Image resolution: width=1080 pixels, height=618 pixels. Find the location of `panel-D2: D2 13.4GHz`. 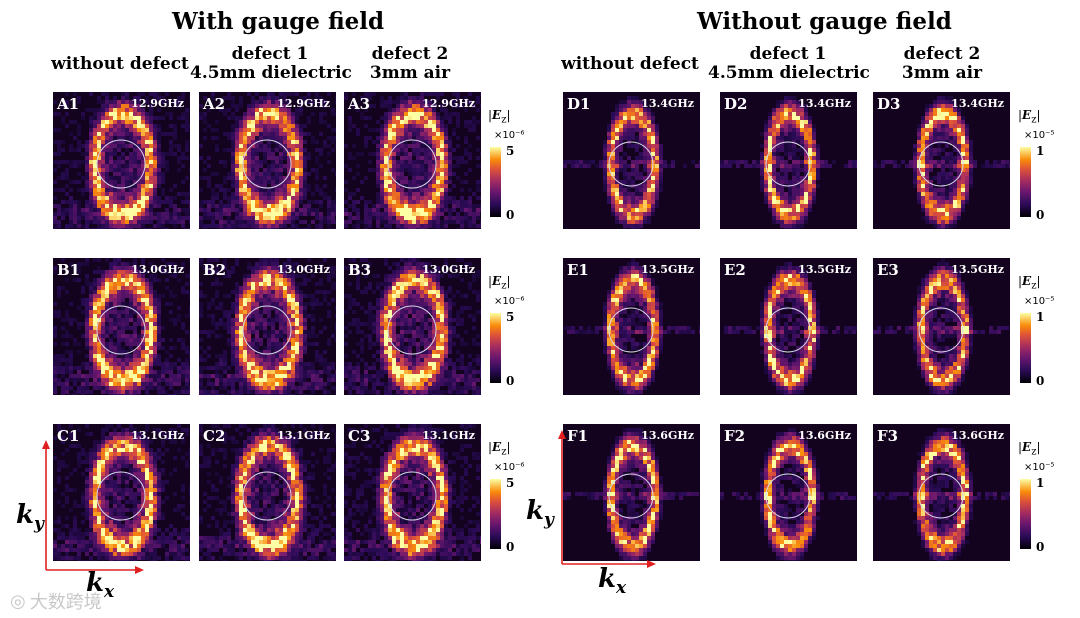

panel-D2: D2 13.4GHz is located at coordinates (788, 160).